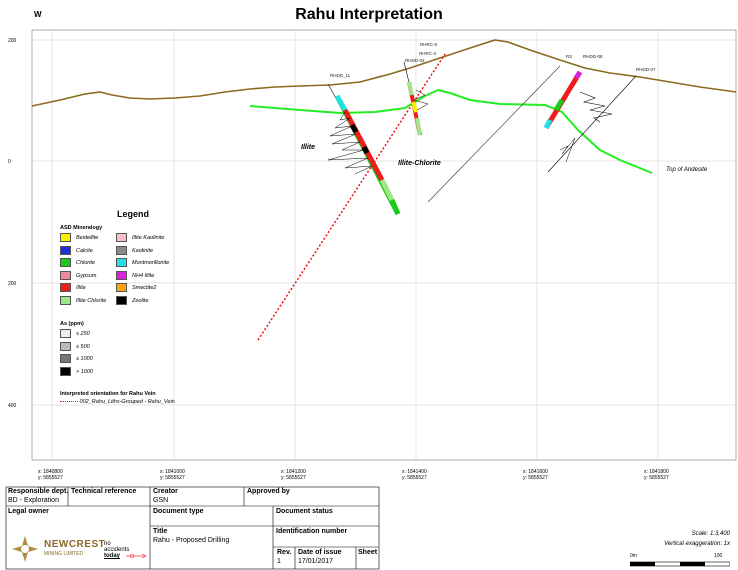  Describe the element at coordinates (84, 358) in the screenshot. I see `legend-item-label: ≤ 1000` at that location.